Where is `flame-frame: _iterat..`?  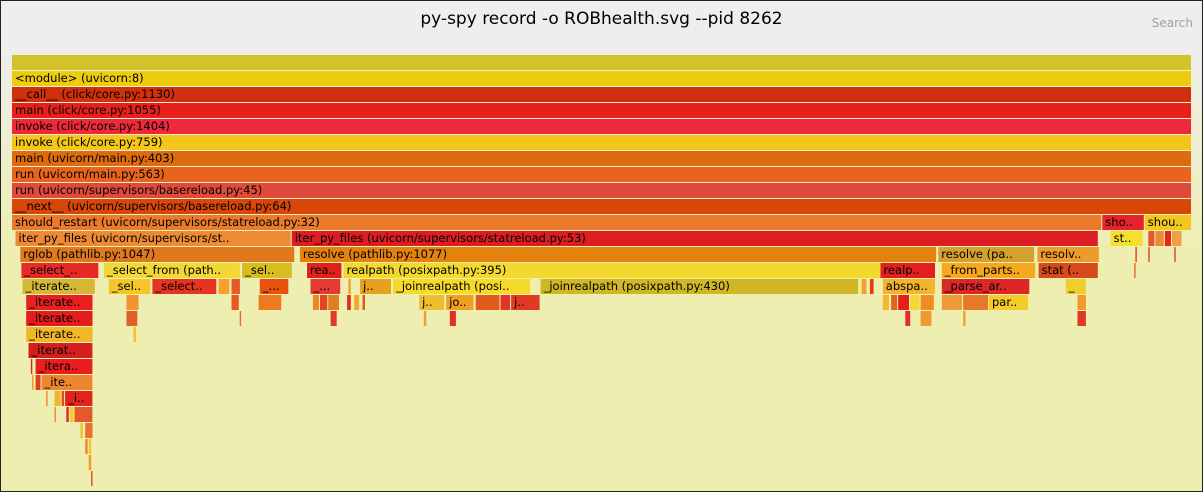 flame-frame: _iterat.. is located at coordinates (60, 350).